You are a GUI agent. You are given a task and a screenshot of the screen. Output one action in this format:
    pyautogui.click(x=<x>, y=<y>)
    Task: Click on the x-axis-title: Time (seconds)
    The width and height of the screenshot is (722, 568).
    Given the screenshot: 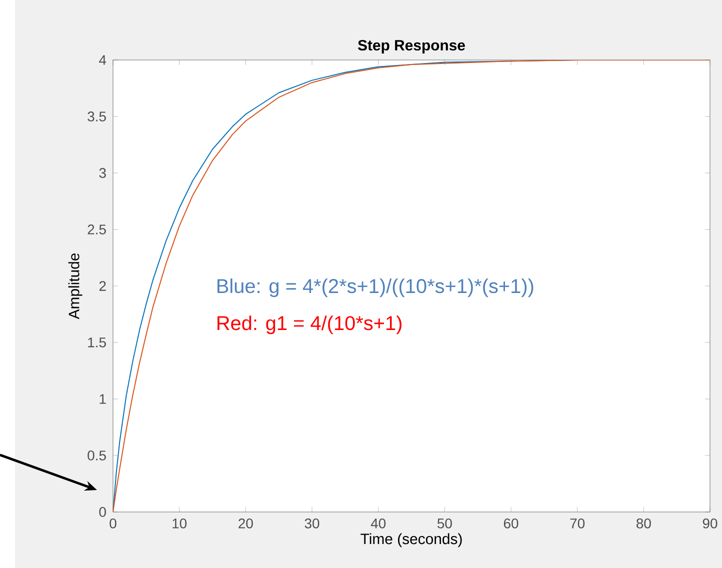 What is the action you would take?
    pyautogui.click(x=411, y=540)
    